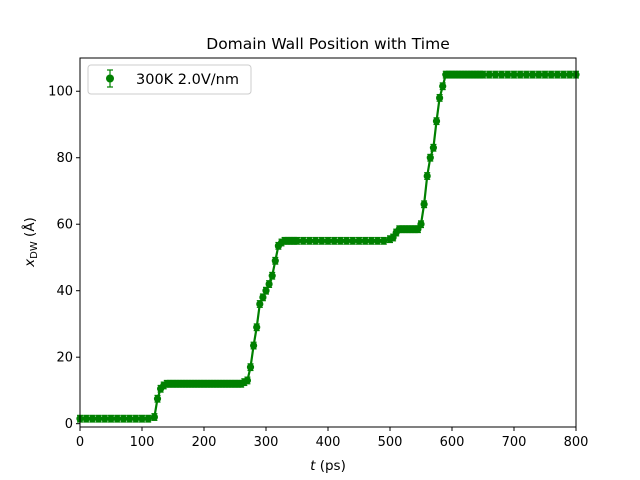 The image size is (640, 480). Describe the element at coordinates (110, 78) in the screenshot. I see `legend-marker` at that location.